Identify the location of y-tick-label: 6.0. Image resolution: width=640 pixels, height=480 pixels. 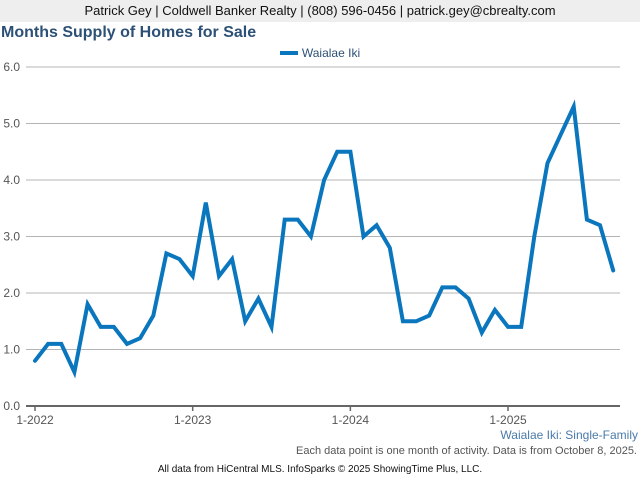
(11, 67).